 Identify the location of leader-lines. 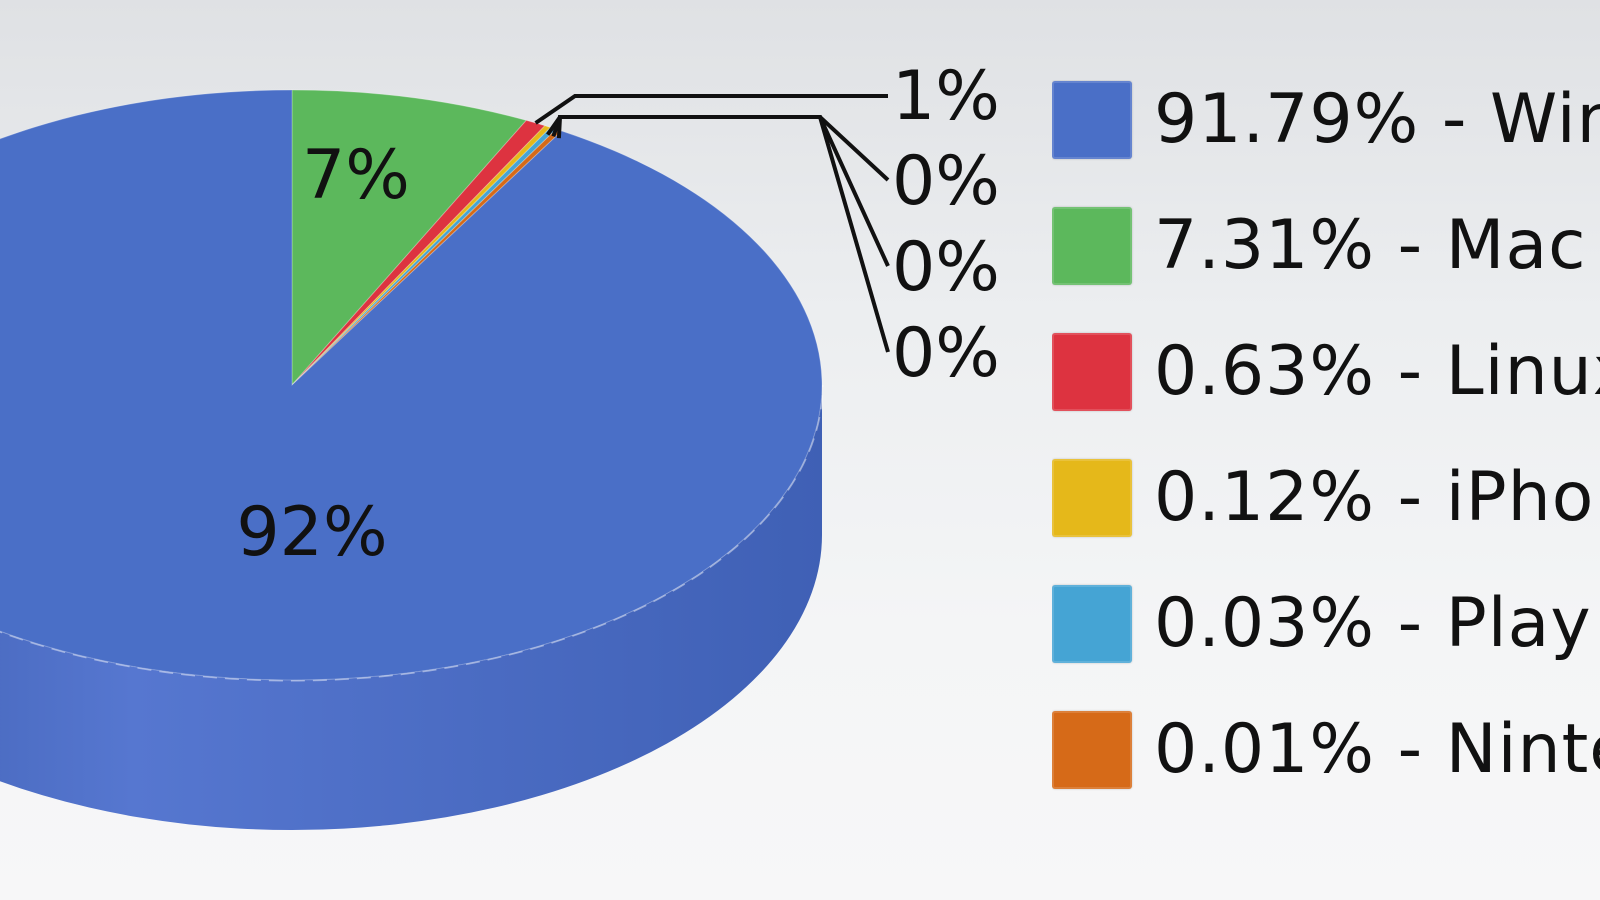
(712, 223).